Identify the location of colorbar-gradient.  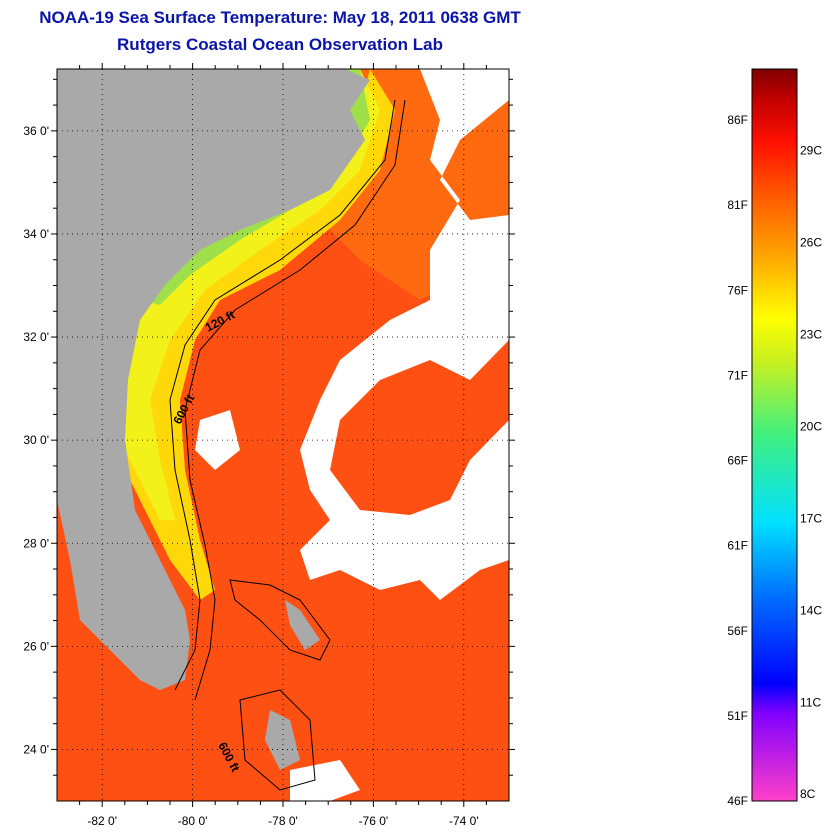
(774, 435).